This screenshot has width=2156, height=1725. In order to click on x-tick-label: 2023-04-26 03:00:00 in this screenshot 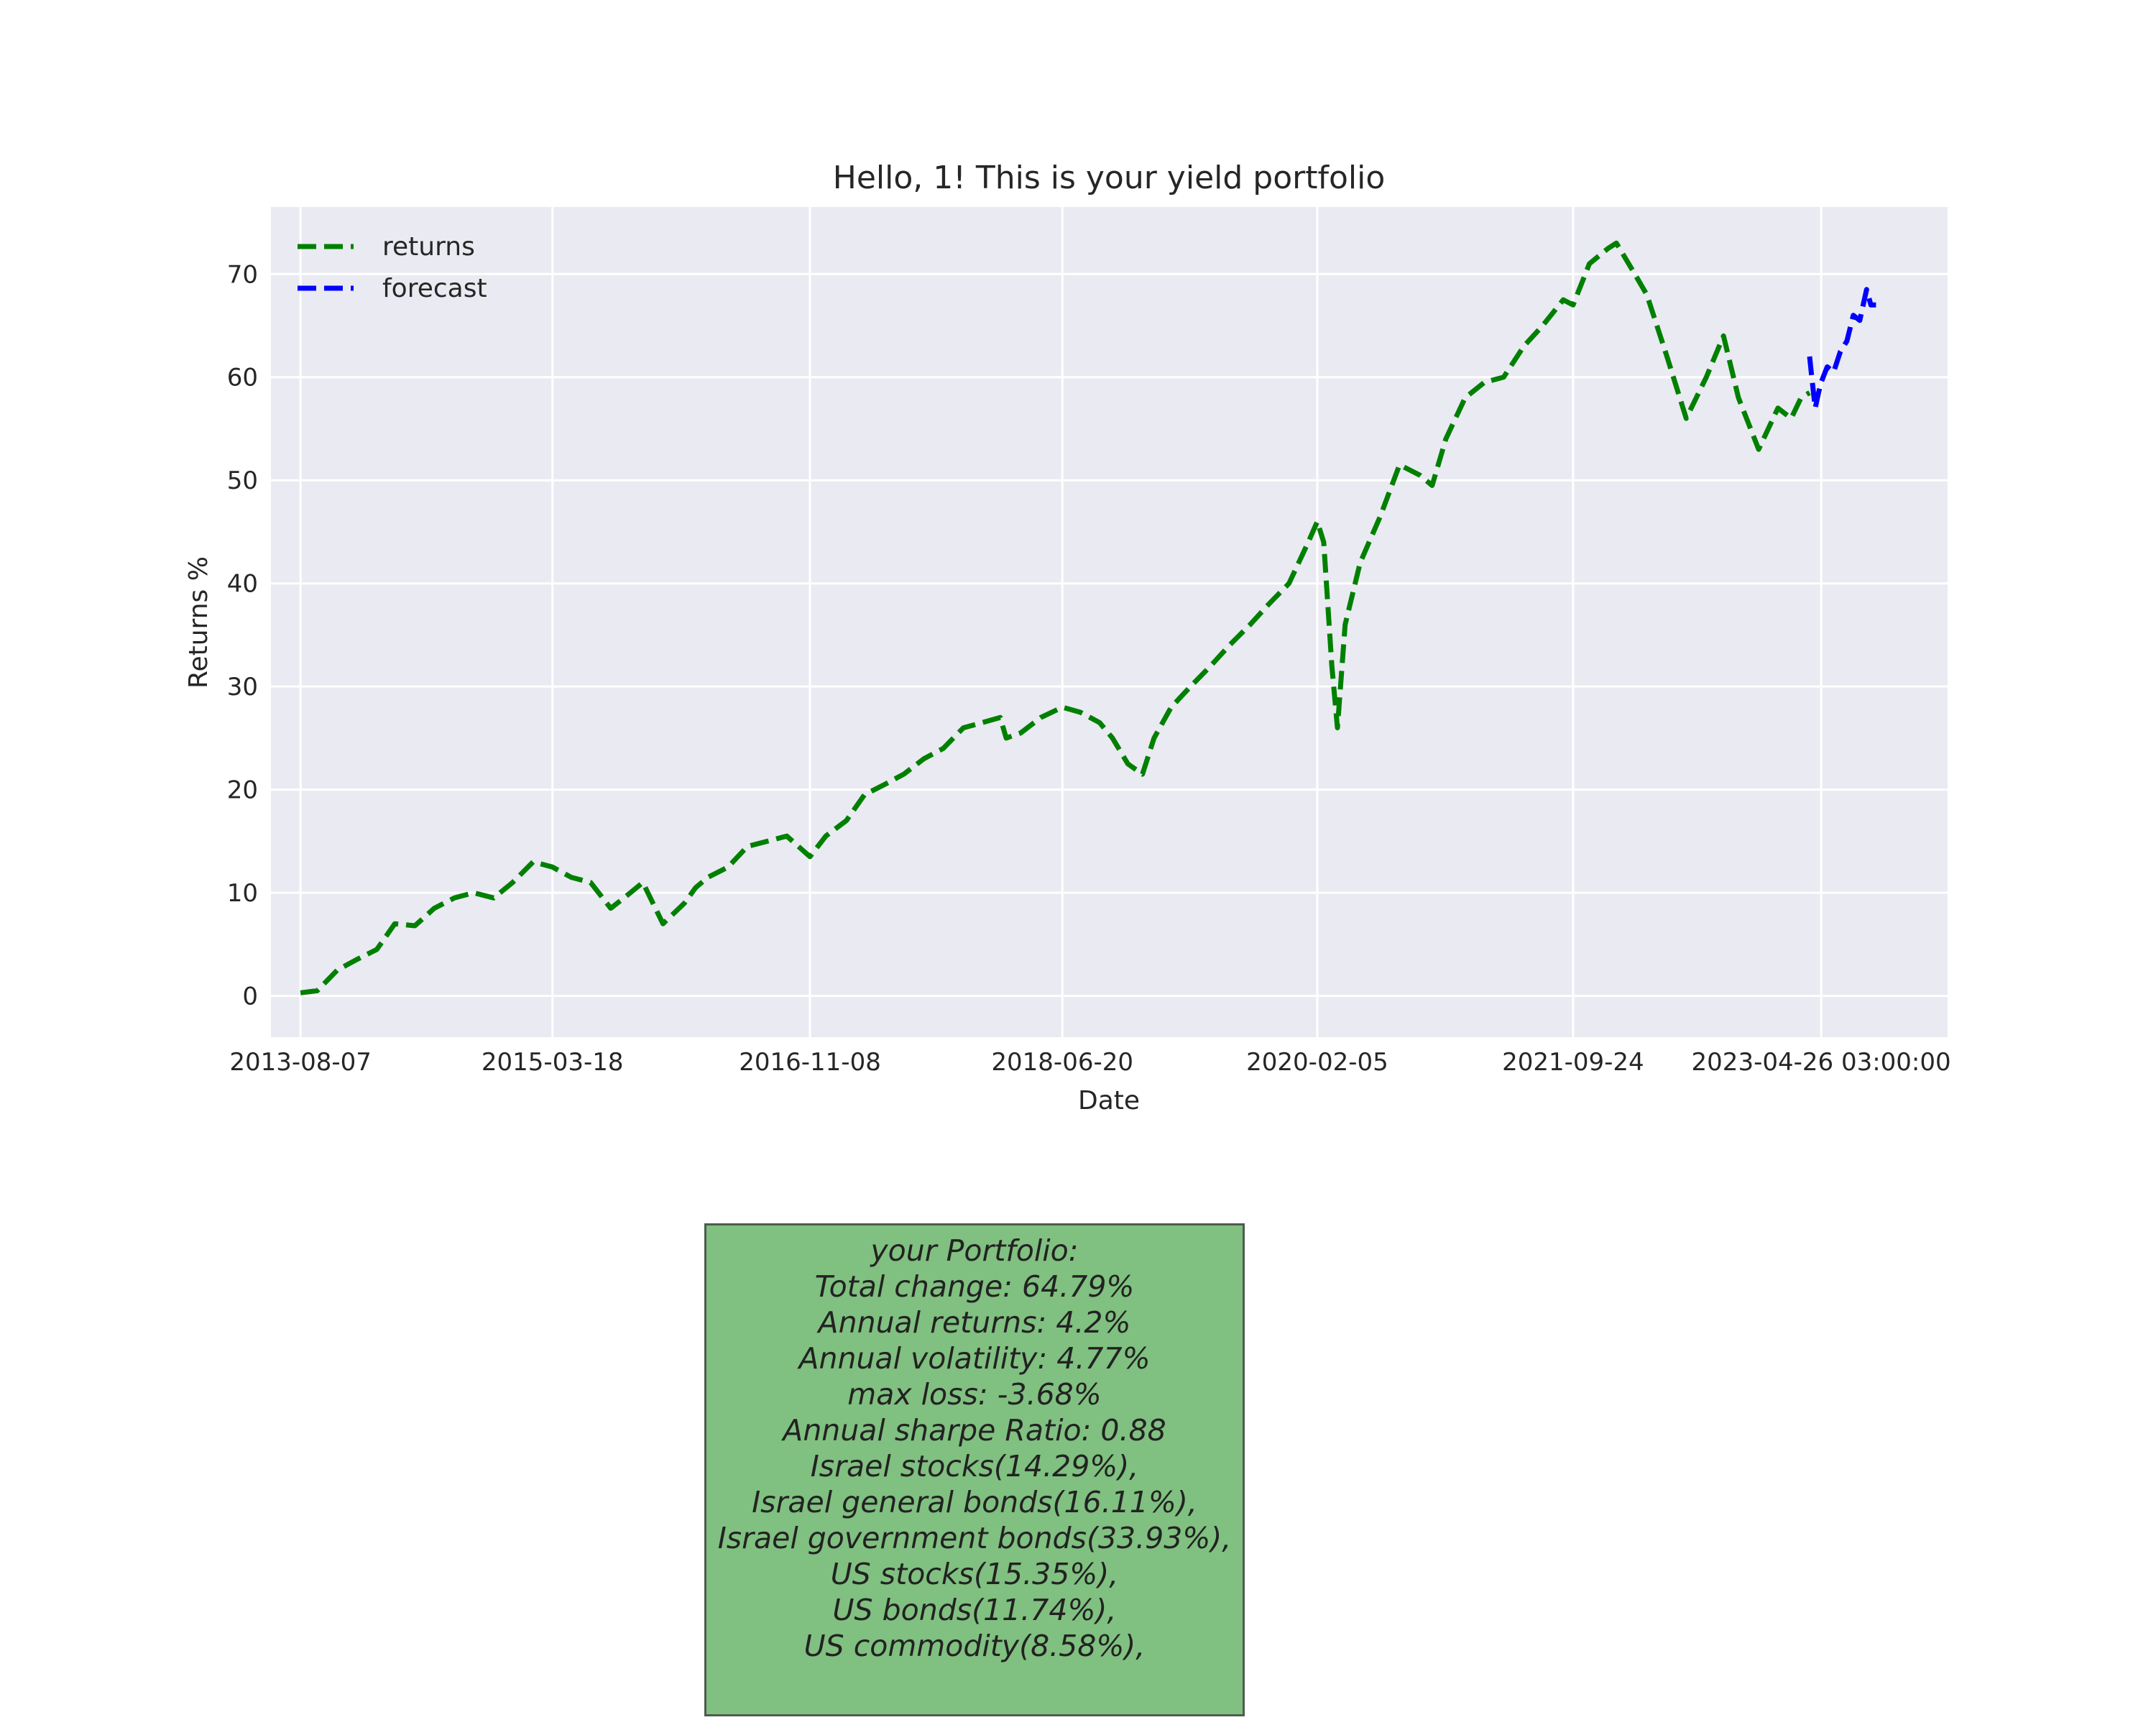, I will do `click(1821, 1062)`.